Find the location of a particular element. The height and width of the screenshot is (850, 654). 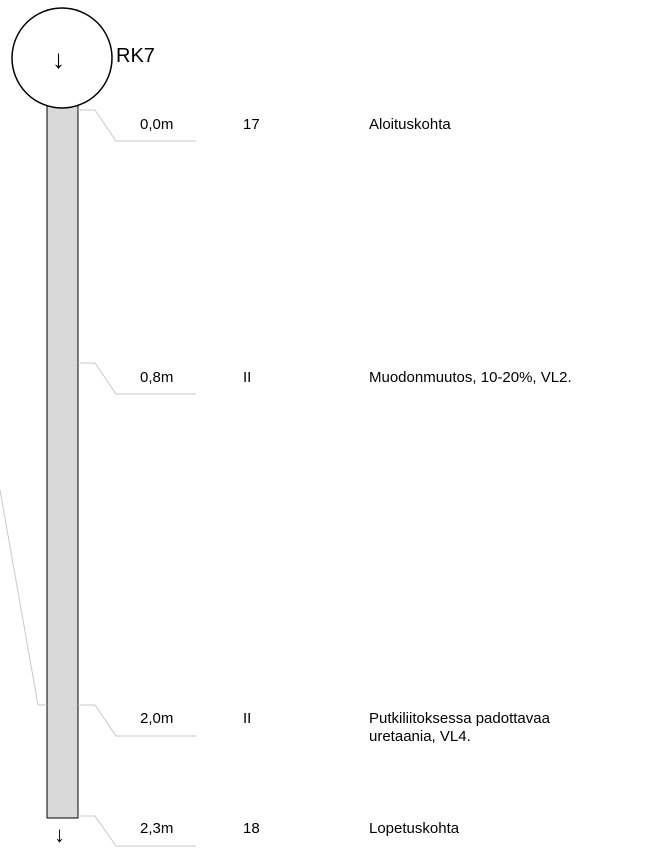

start-manhole-circle is located at coordinates (62, 58).